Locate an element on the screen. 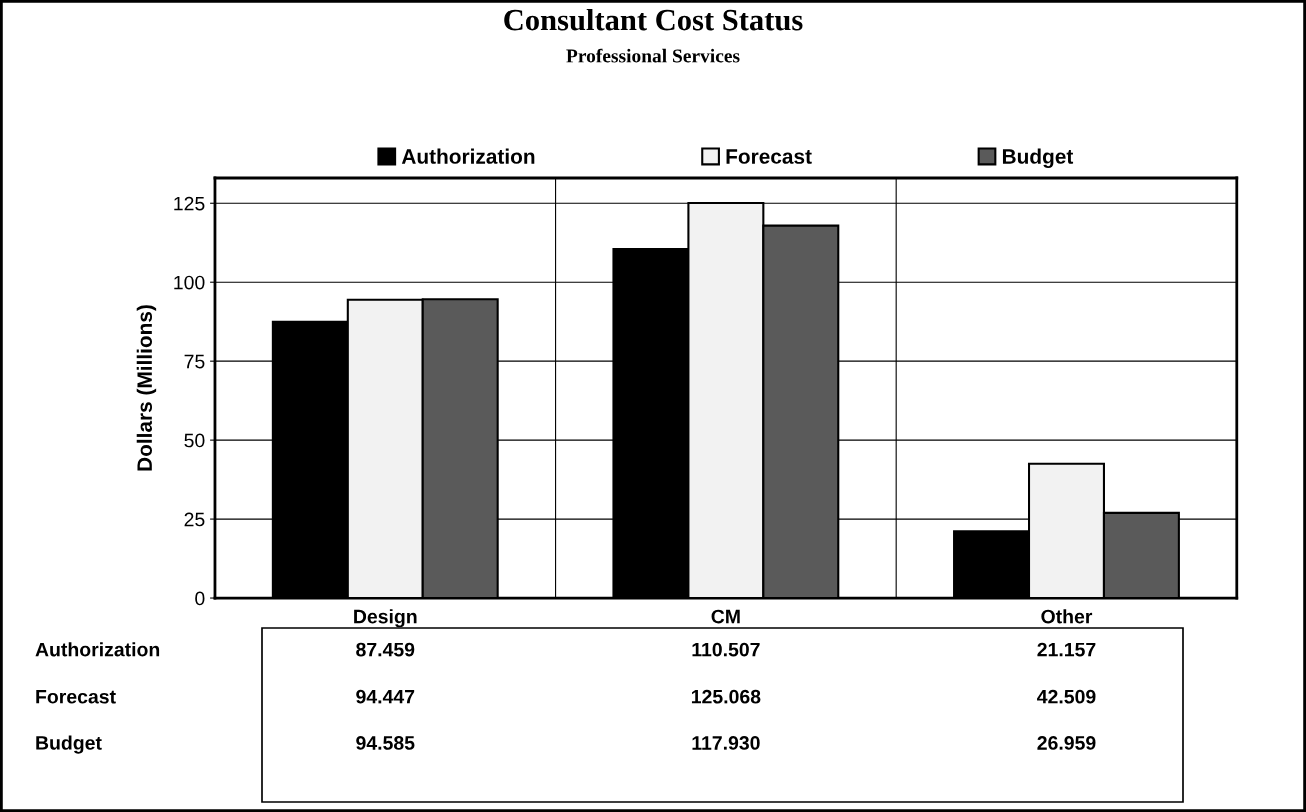 This screenshot has width=1306, height=812. legend-label: Budget is located at coordinates (1038, 158).